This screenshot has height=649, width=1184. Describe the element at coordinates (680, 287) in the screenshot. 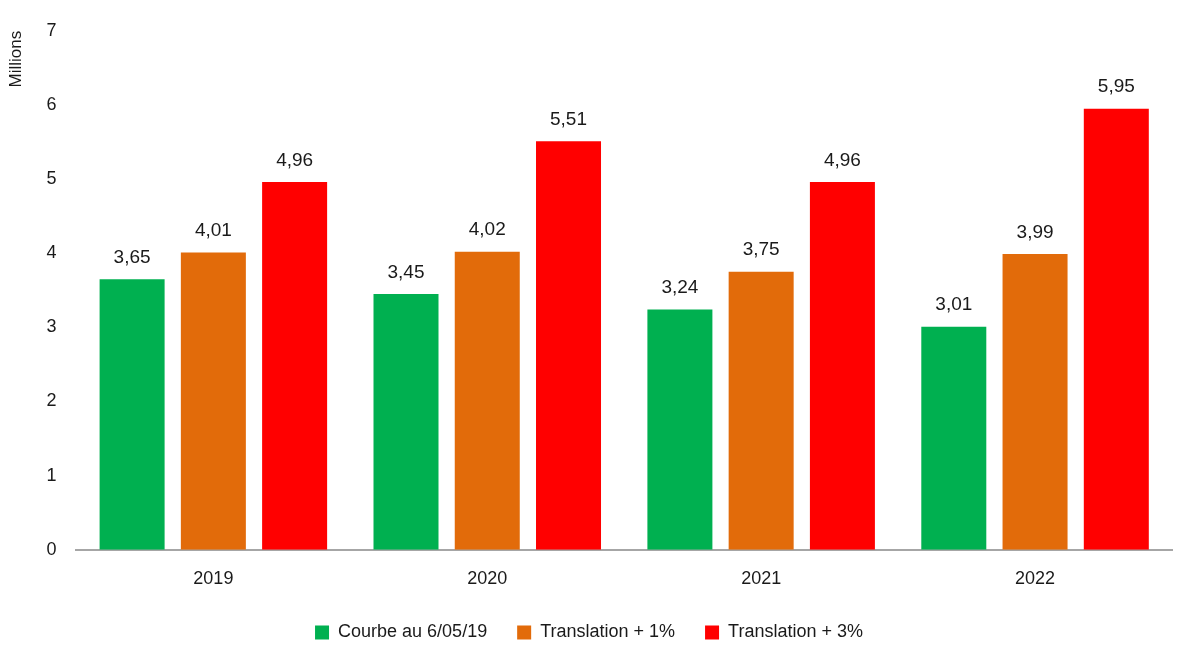

I see `data-label: 3,24` at that location.